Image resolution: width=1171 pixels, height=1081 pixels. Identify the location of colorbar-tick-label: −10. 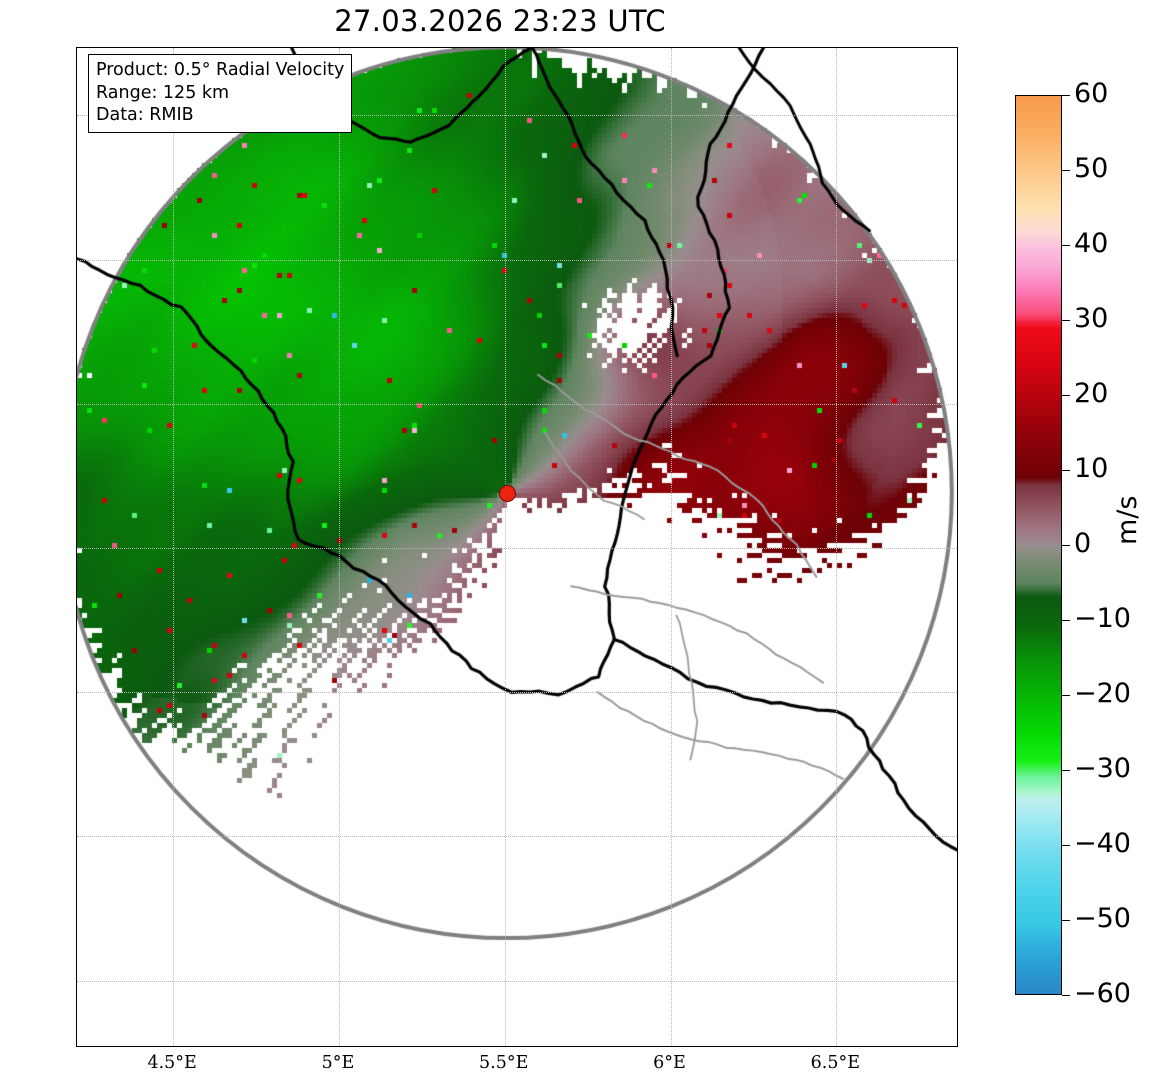
(1102, 618).